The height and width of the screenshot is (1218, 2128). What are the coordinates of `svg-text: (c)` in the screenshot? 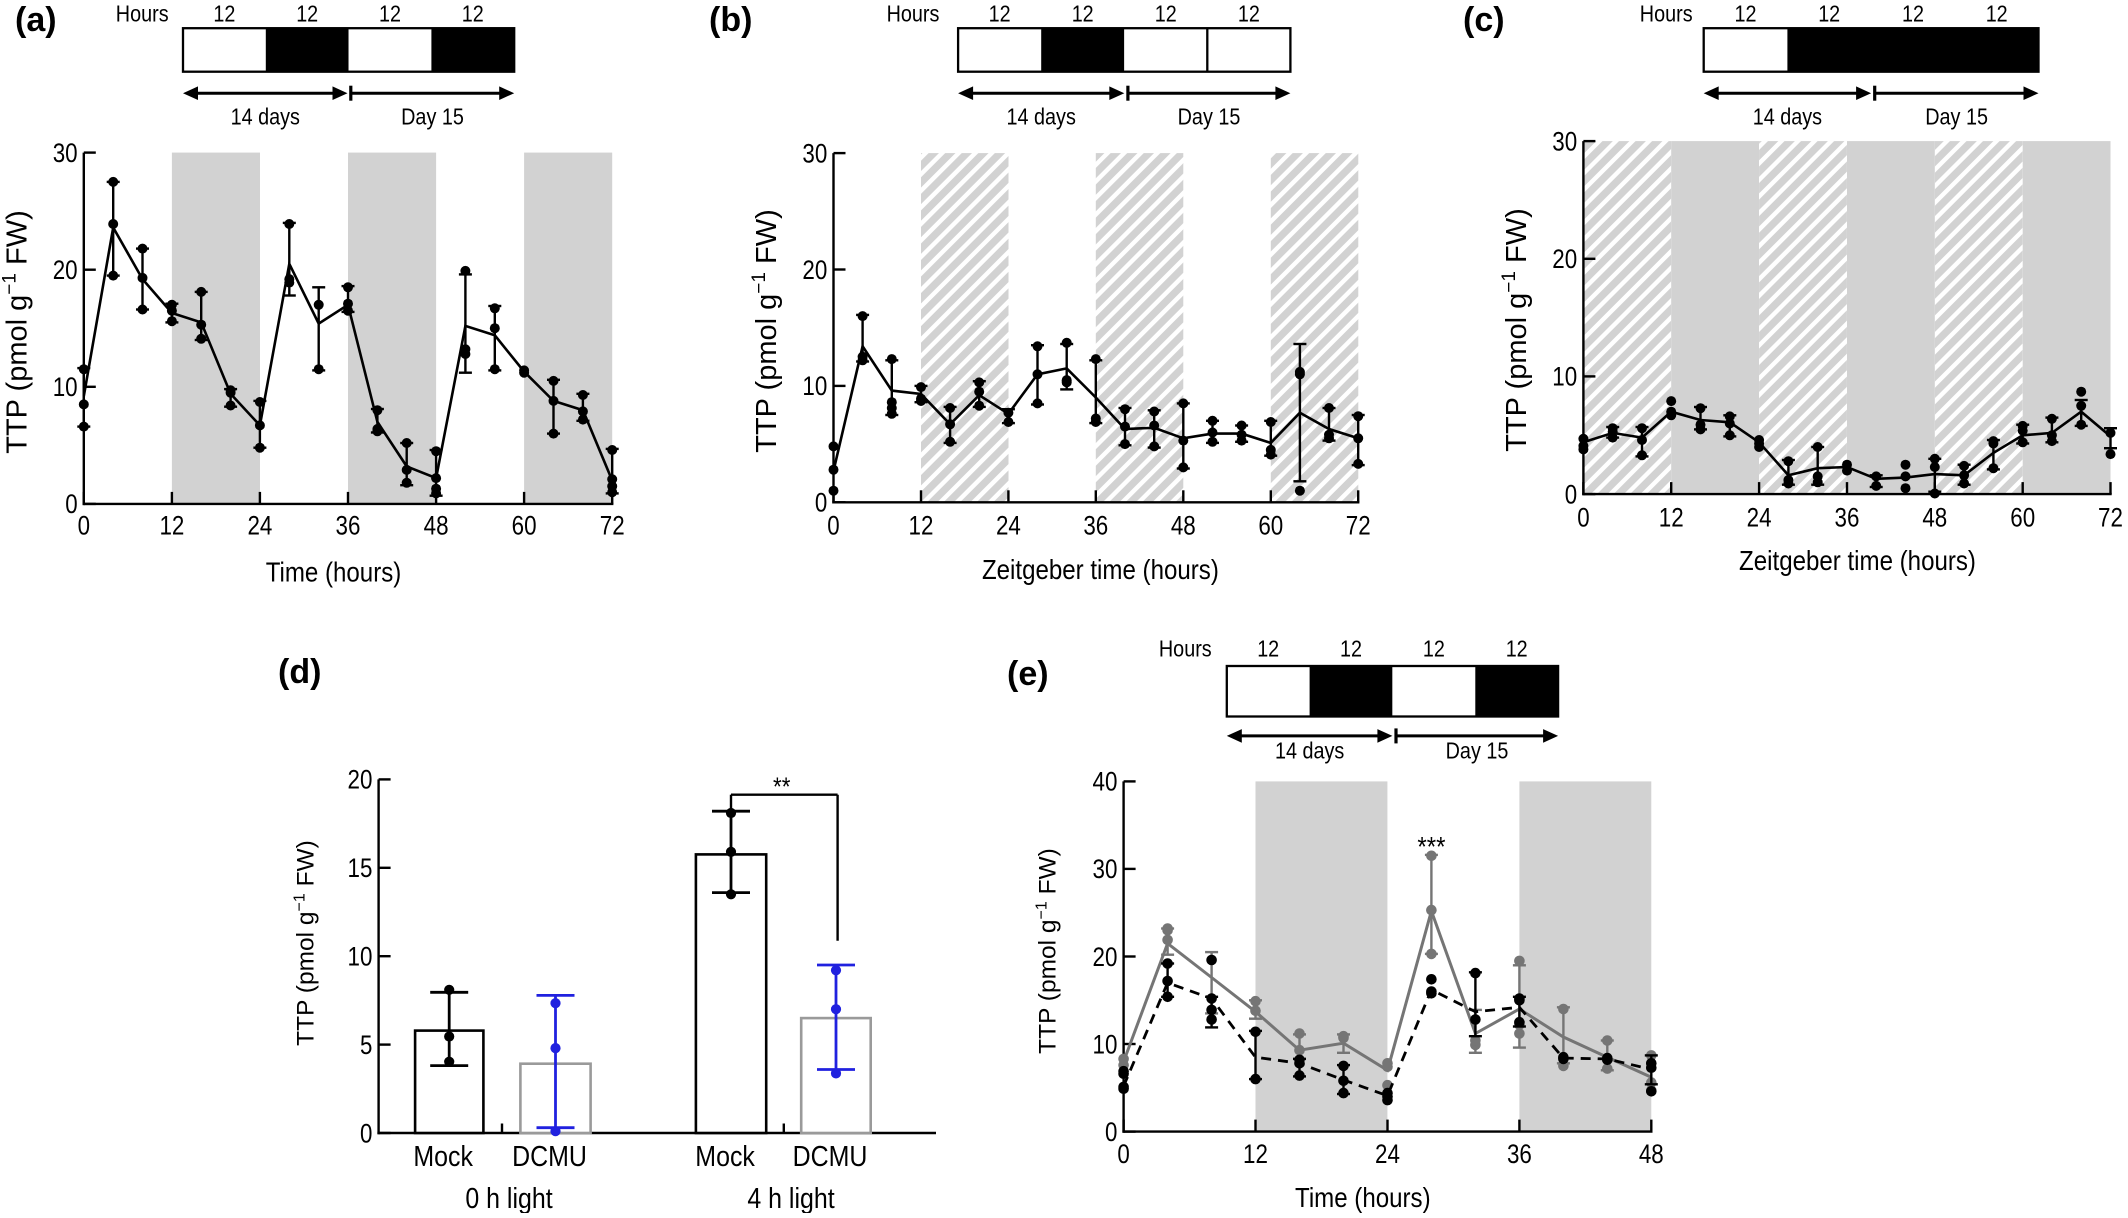 It's located at (1484, 20).